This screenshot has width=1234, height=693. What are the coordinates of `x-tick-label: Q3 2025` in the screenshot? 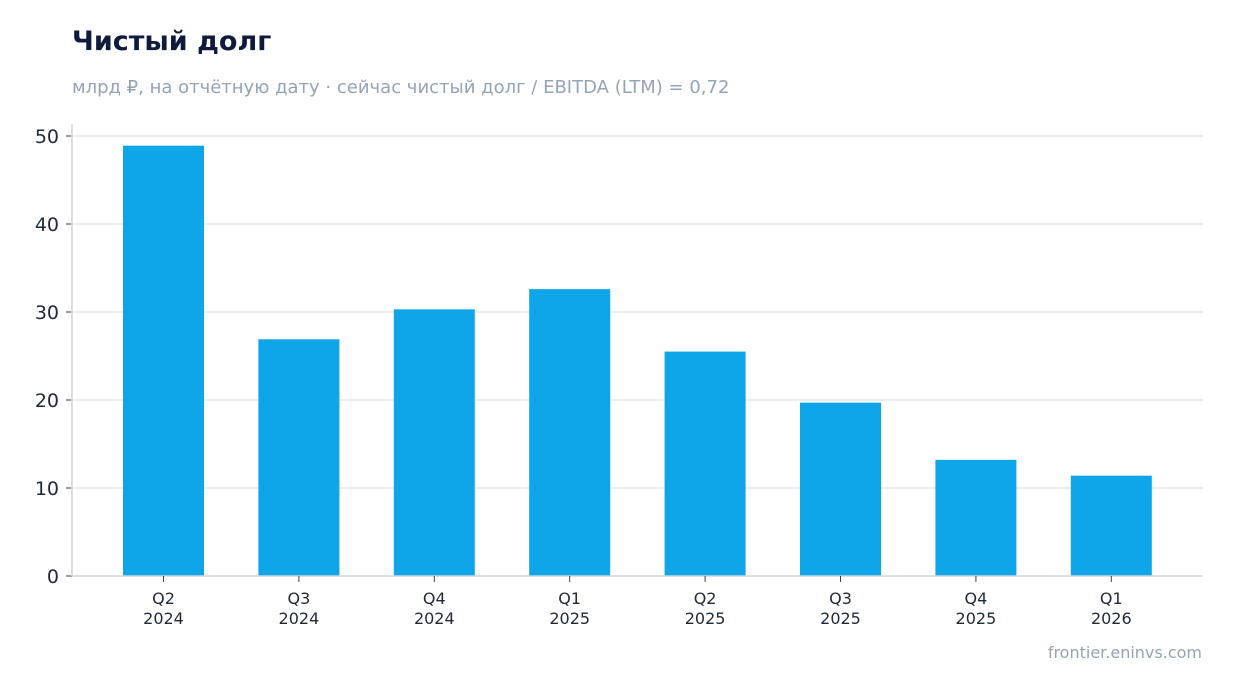 It's located at (840, 608).